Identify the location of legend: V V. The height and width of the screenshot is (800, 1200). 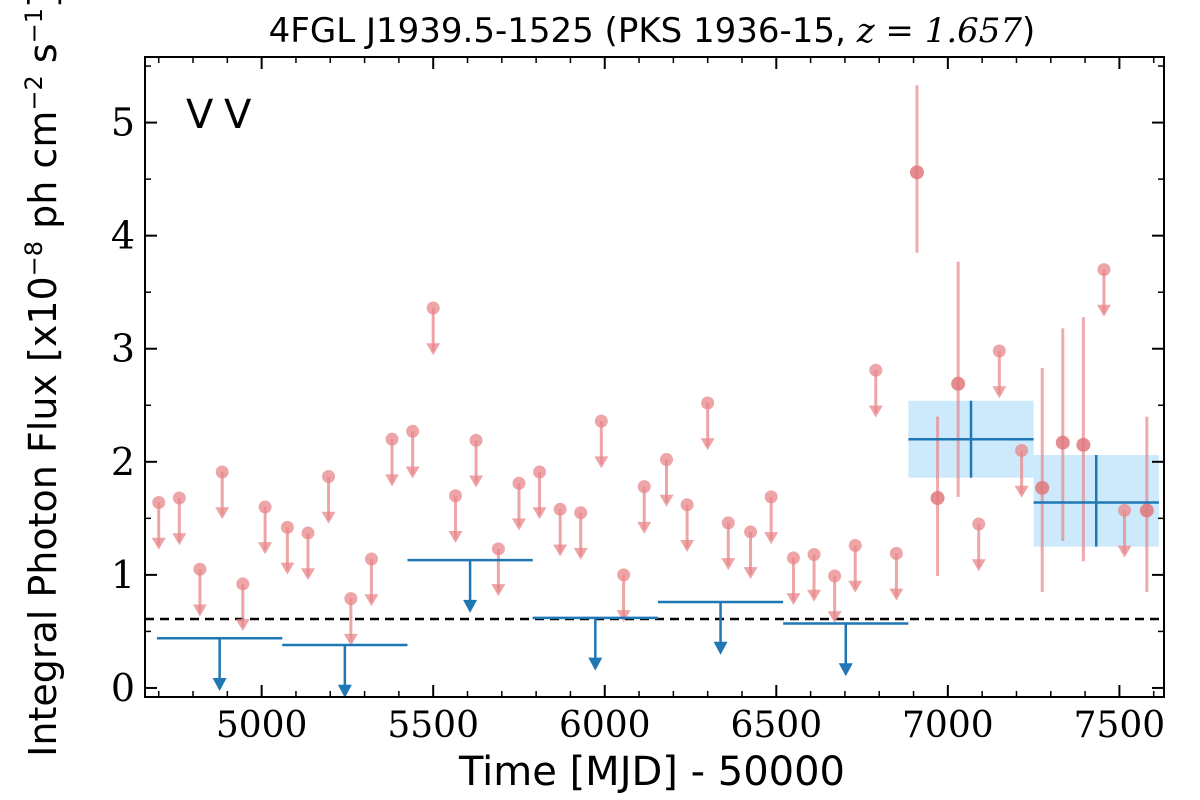
(219, 115).